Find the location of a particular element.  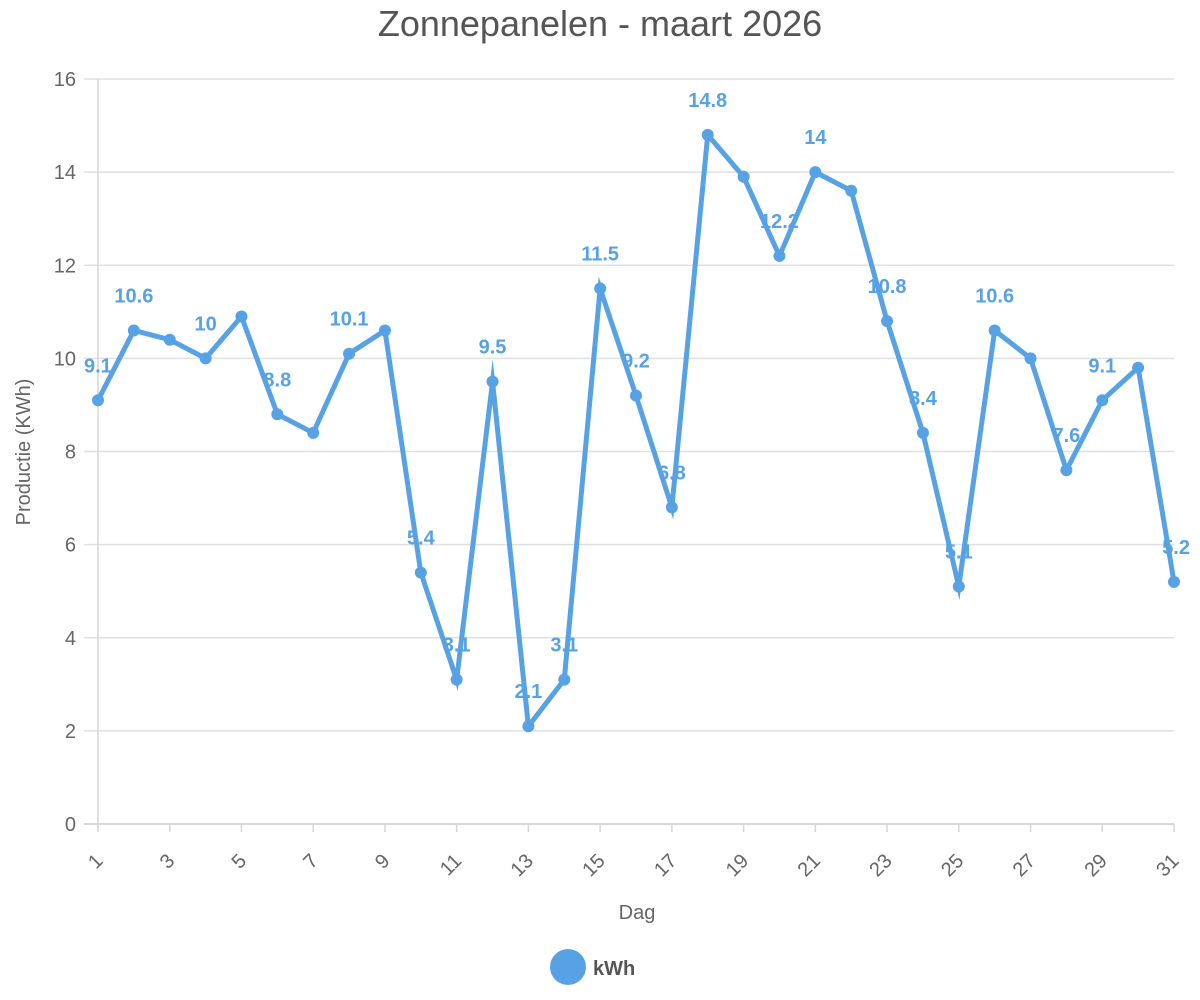

x-tick-label: 9 is located at coordinates (382, 861).